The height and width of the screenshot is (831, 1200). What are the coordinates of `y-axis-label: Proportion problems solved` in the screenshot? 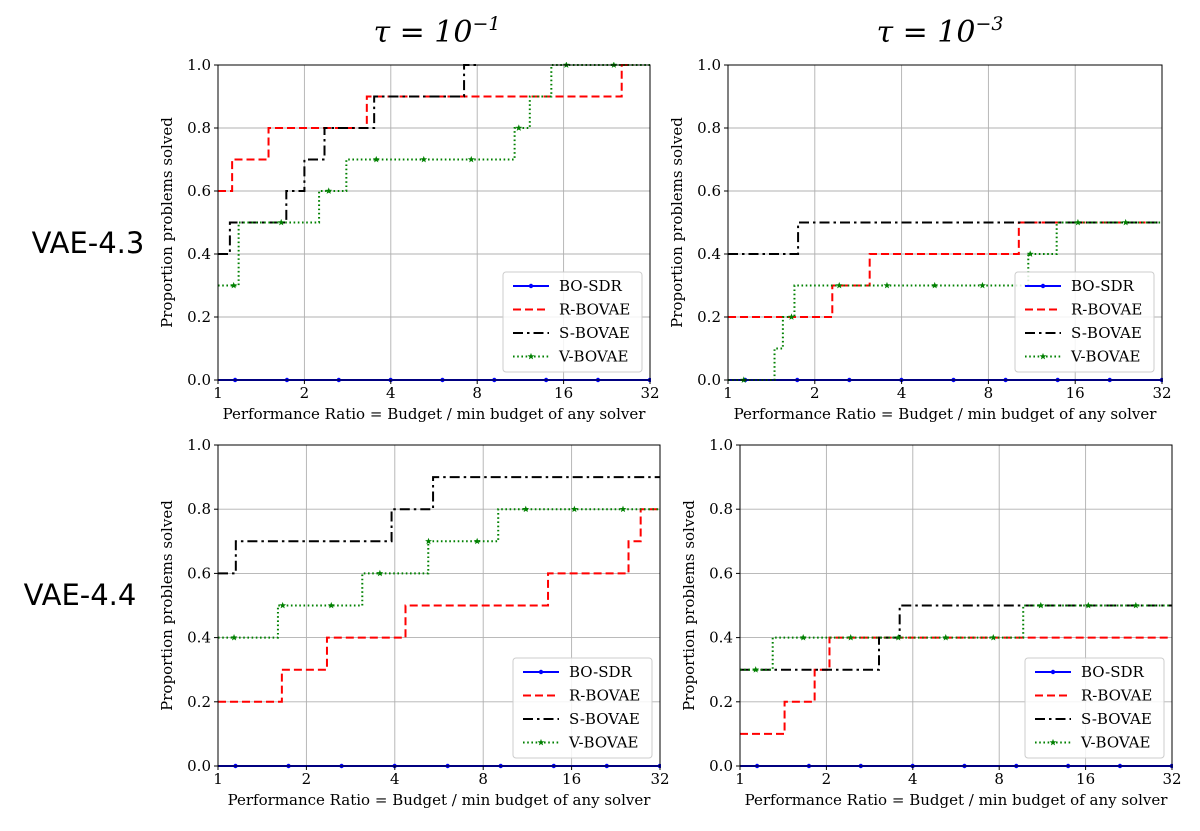 It's located at (167, 222).